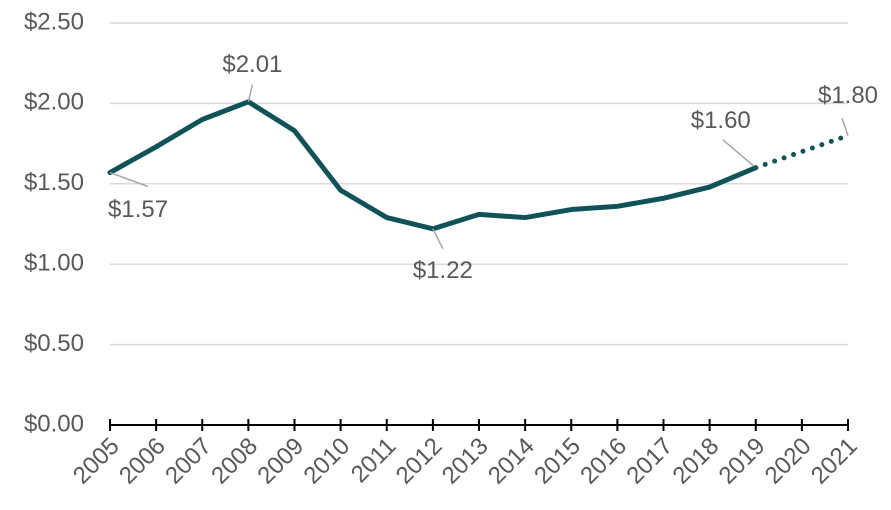 The height and width of the screenshot is (510, 891). What do you see at coordinates (252, 64) in the screenshot?
I see `data-label: $2.01` at bounding box center [252, 64].